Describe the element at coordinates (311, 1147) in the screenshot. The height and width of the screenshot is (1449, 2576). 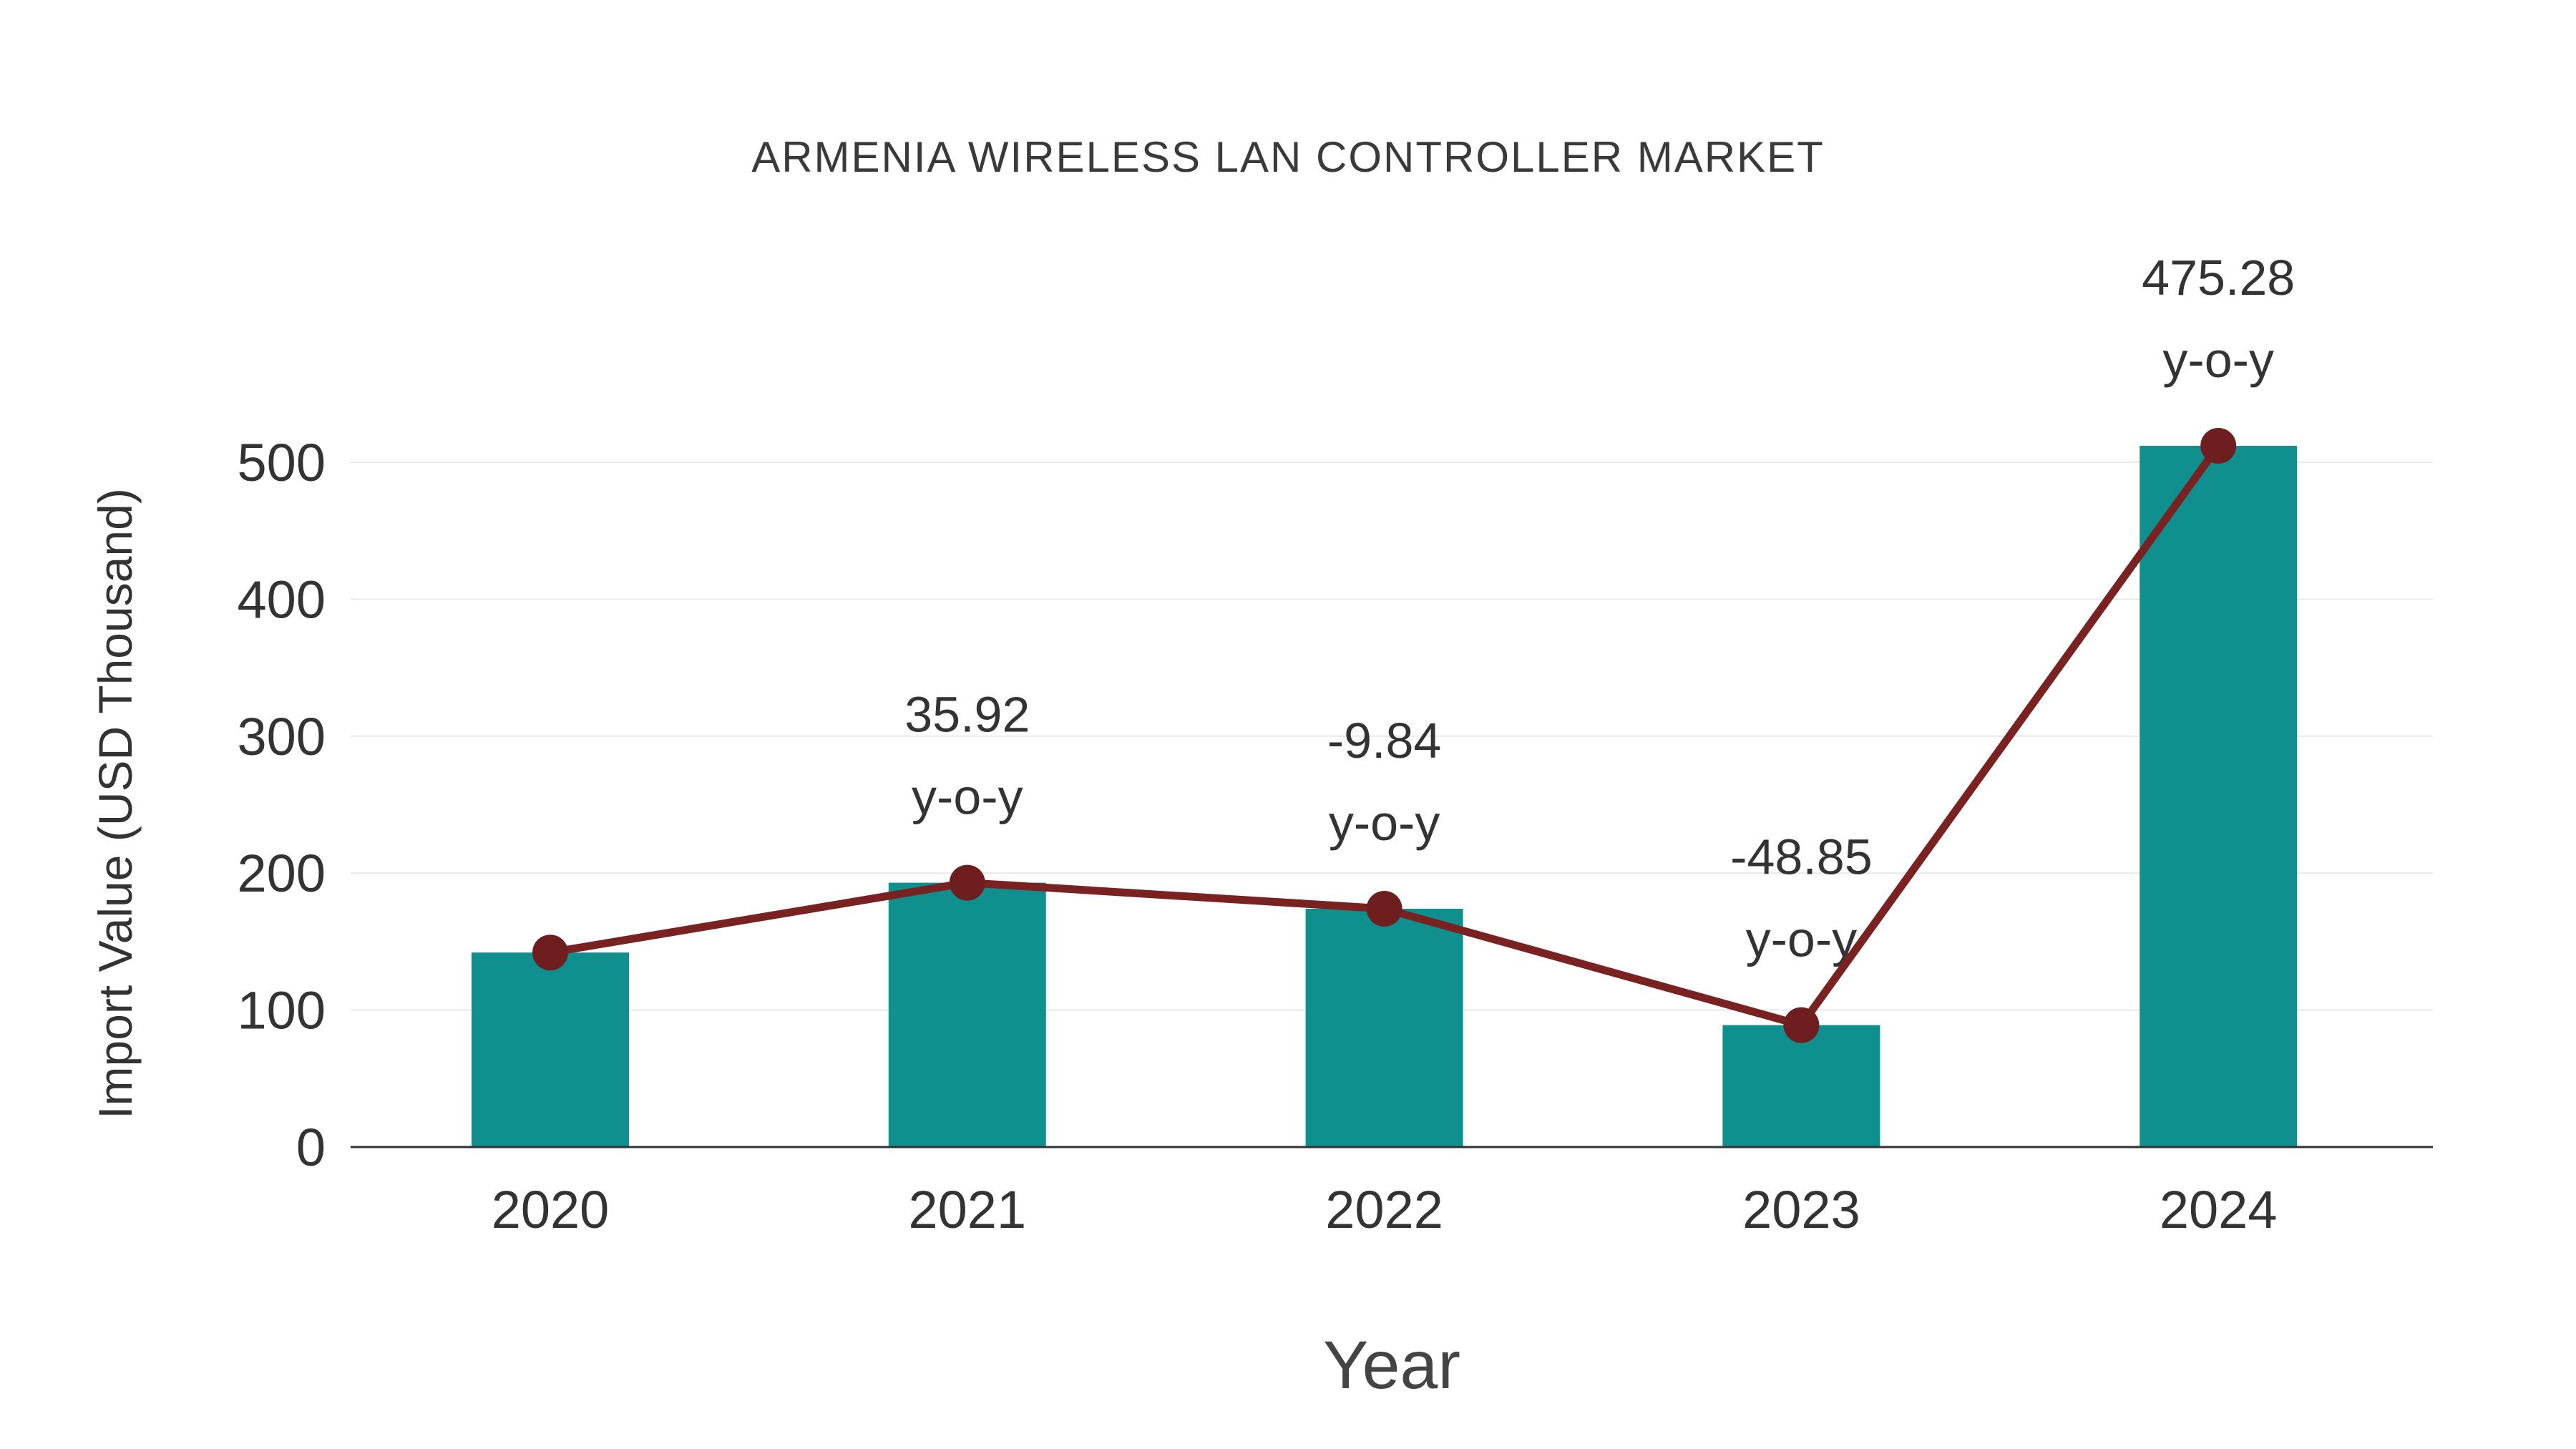
I see `y-tick-0: 0` at that location.